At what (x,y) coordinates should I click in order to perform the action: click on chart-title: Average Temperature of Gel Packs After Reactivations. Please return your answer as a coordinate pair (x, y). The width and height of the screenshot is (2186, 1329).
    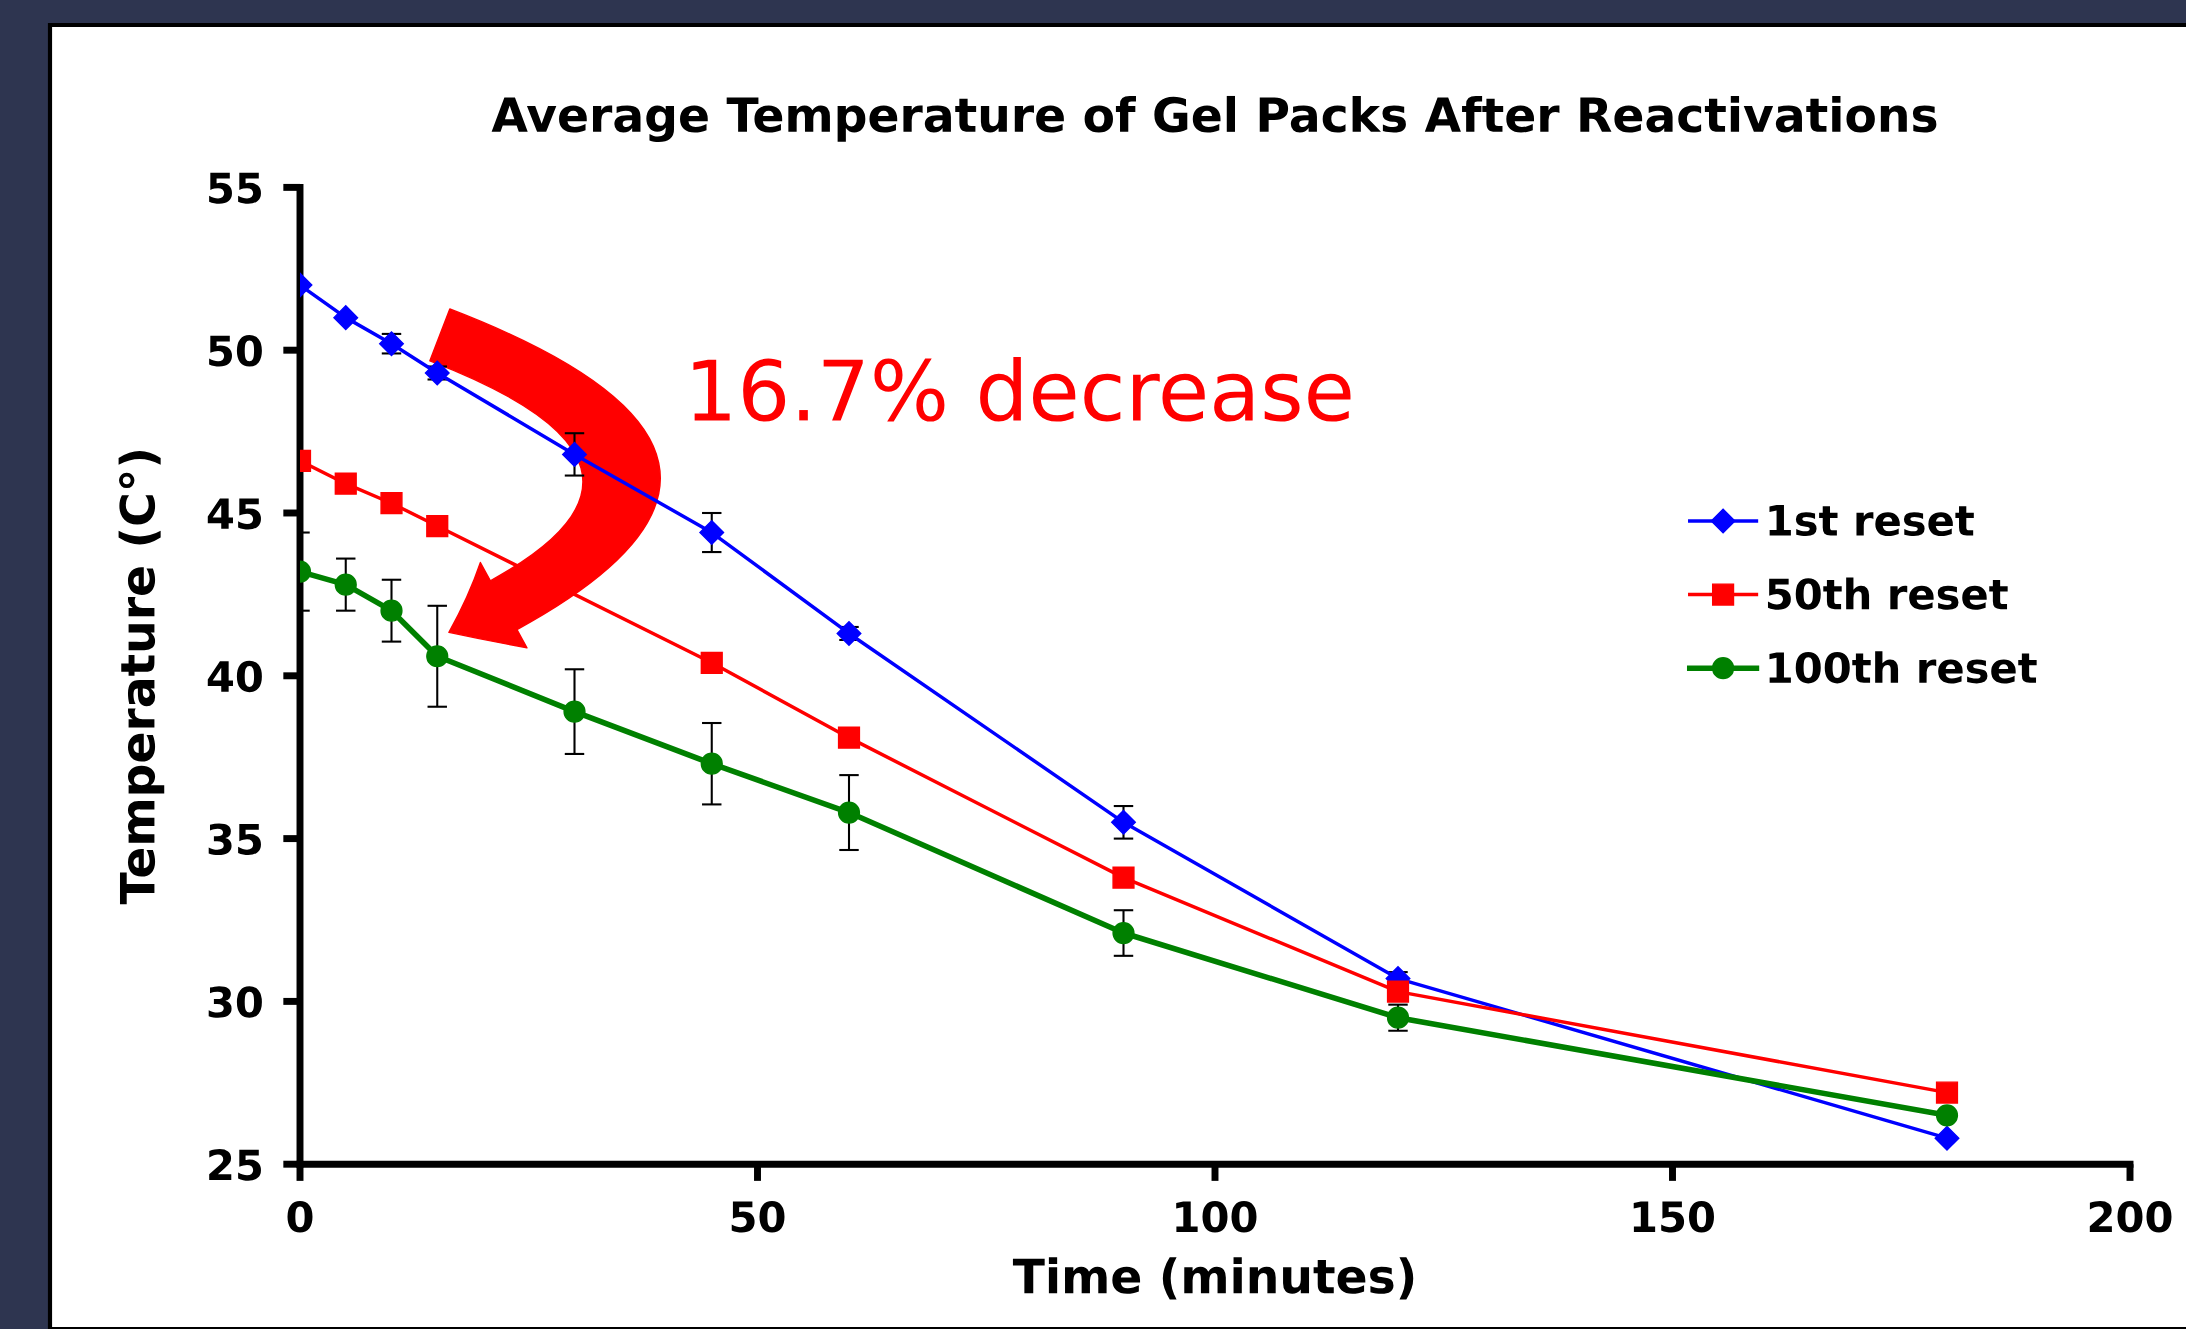
    Looking at the image, I should click on (1214, 119).